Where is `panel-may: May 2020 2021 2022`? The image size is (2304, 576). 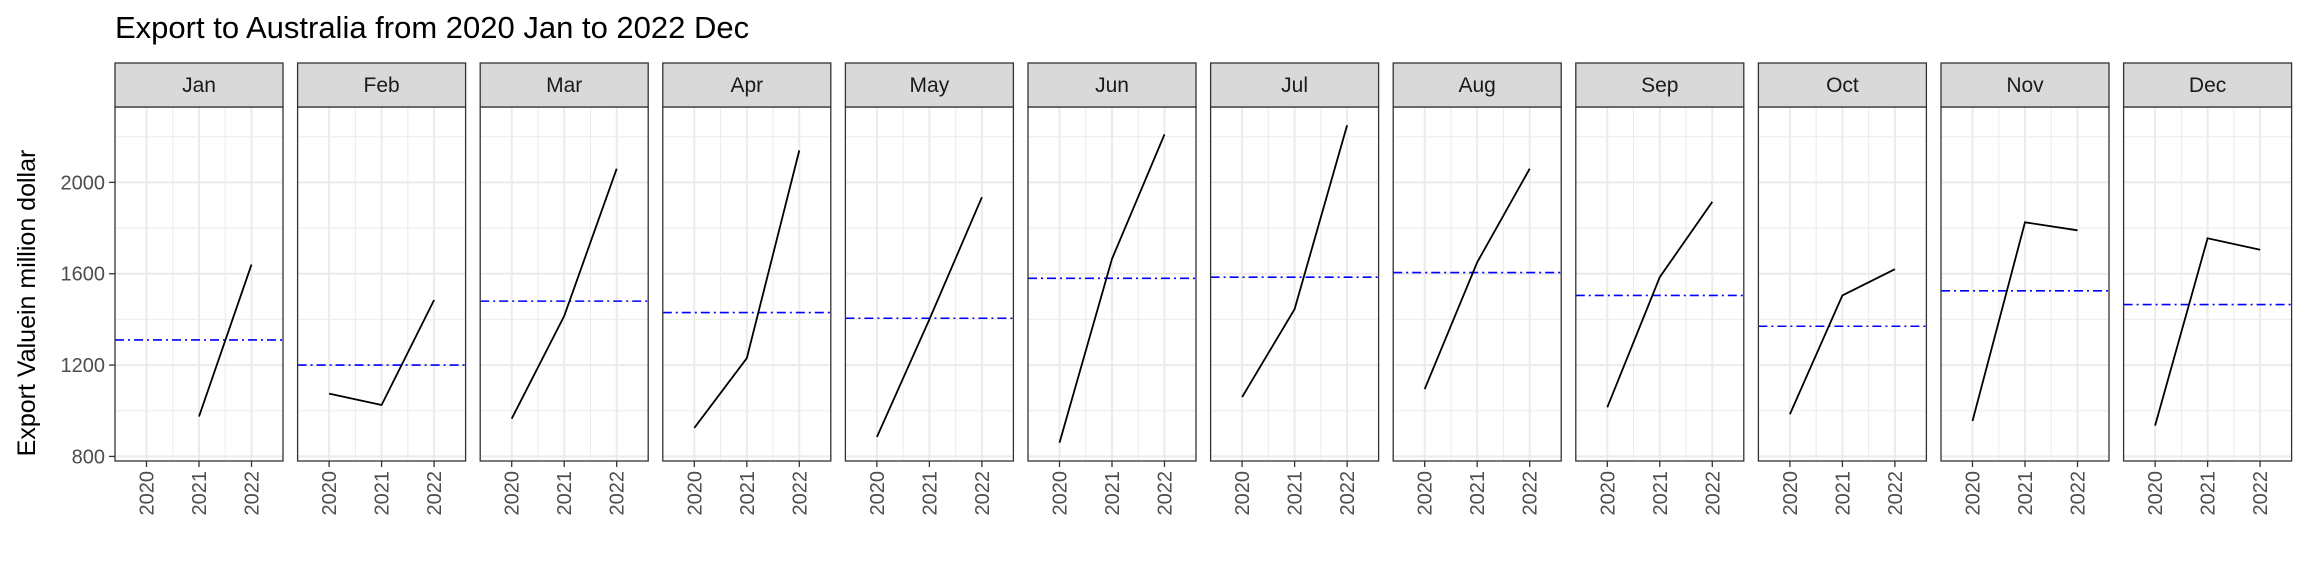 panel-may: May 2020 2021 2022 is located at coordinates (929, 289).